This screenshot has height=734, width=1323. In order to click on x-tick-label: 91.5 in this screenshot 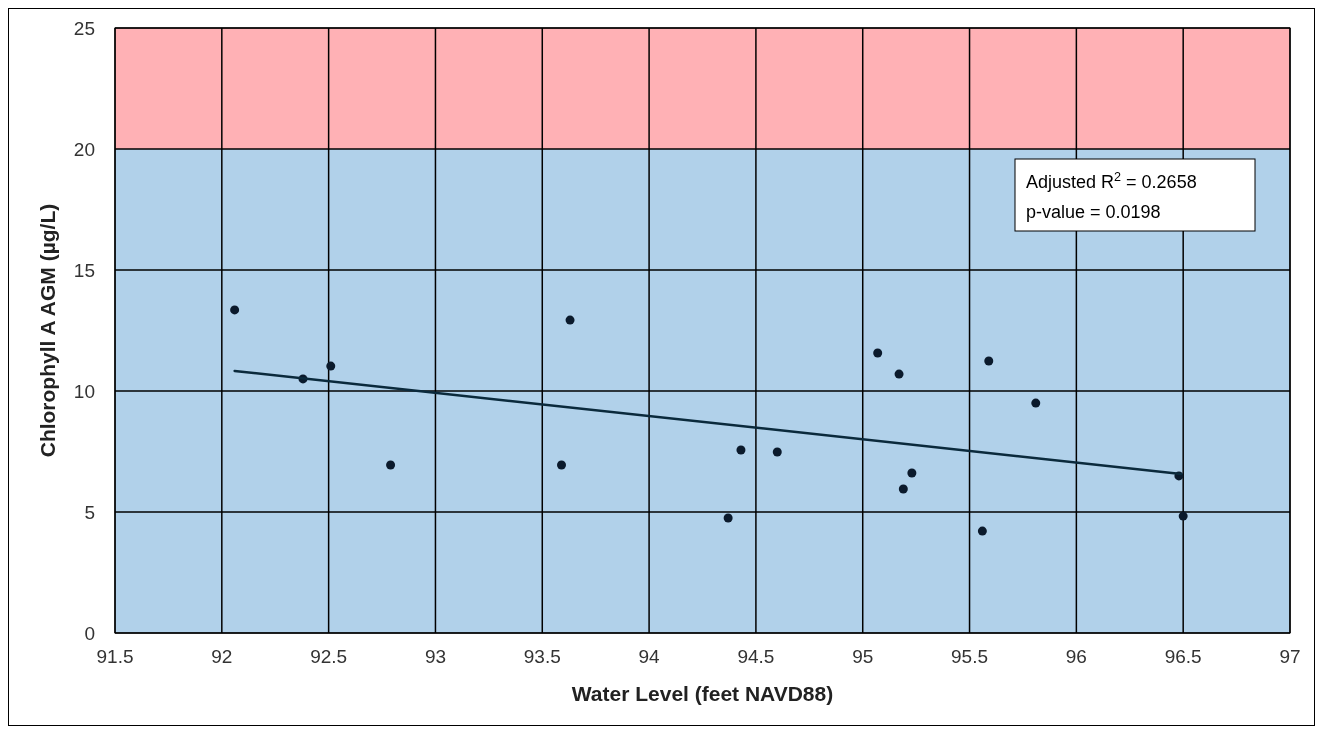, I will do `click(115, 656)`.